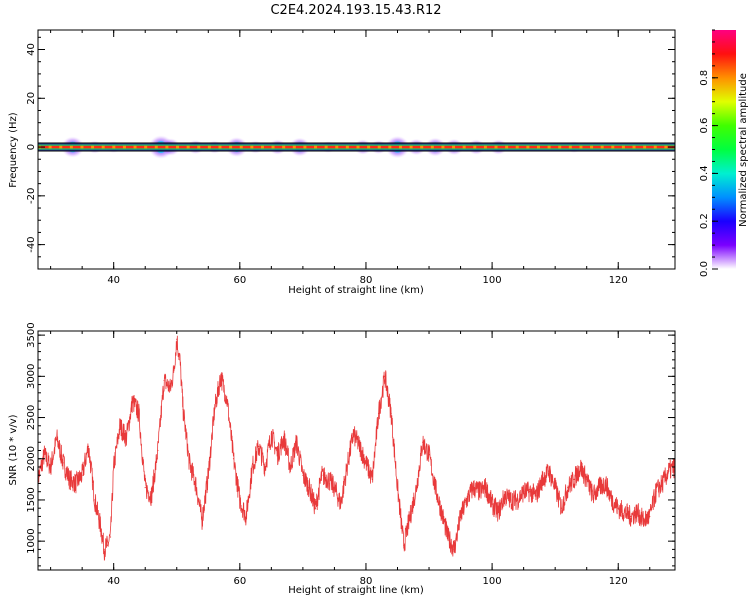  Describe the element at coordinates (356, 290) in the screenshot. I see `spectrogram-x-axis-label: Height of straight line (km)` at that location.